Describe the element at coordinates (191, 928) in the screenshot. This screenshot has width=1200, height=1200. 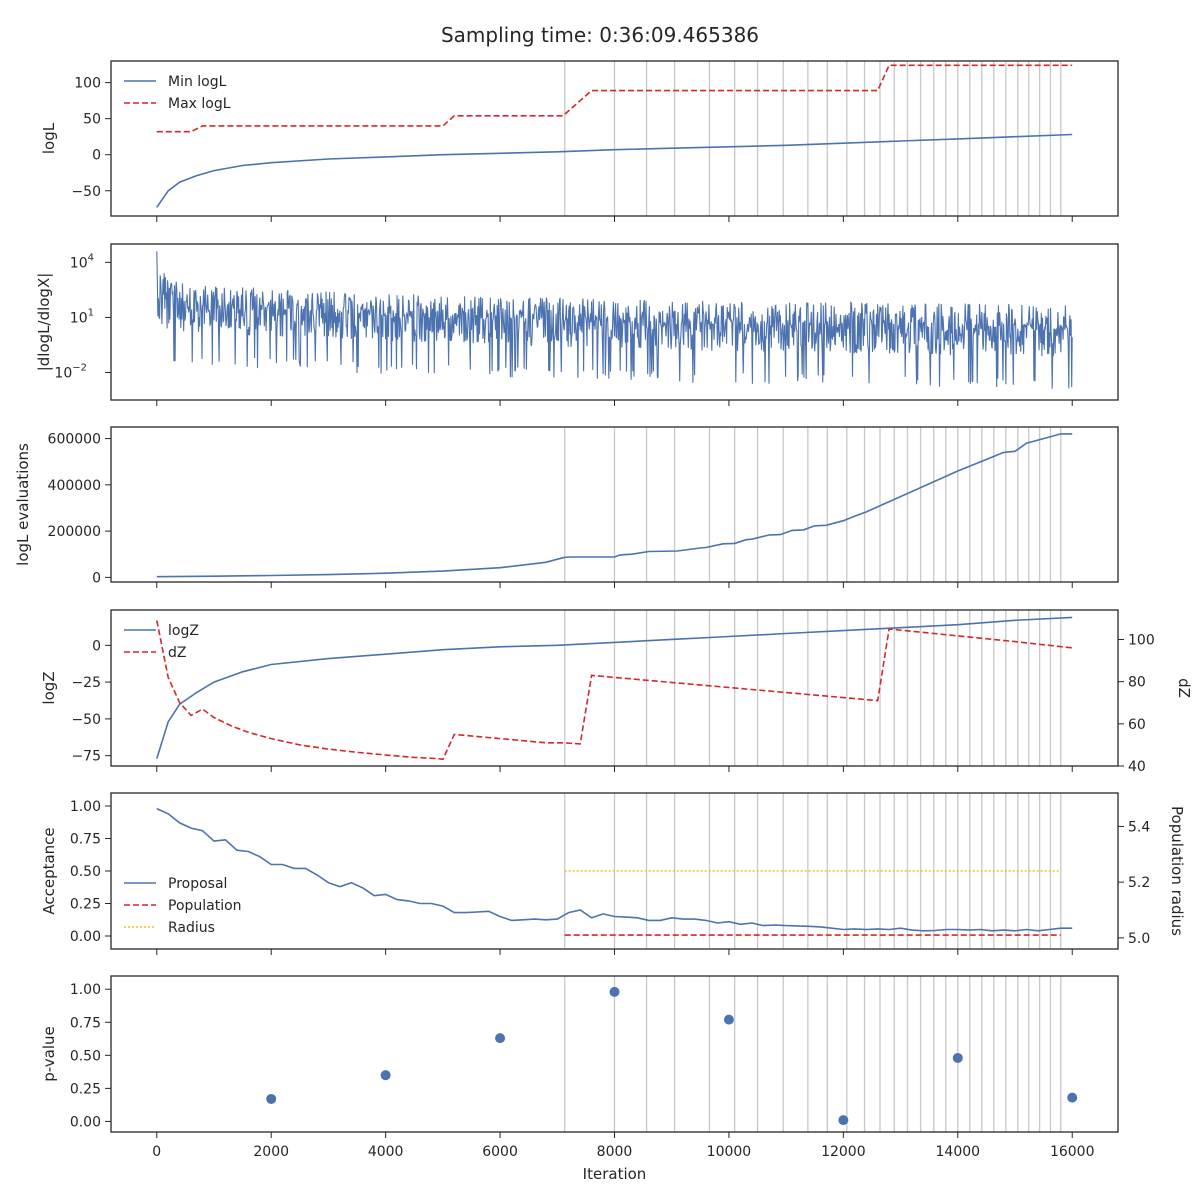
I see `legend-label: Radius` at that location.